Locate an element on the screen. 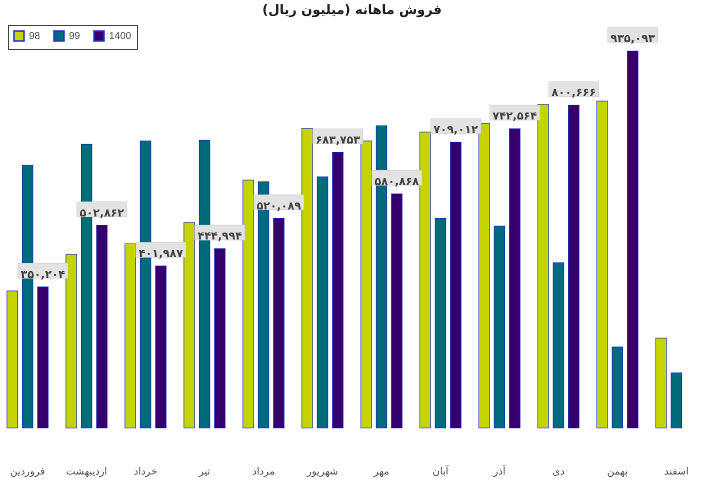  x-tick-label: اردیبهشت is located at coordinates (87, 472).